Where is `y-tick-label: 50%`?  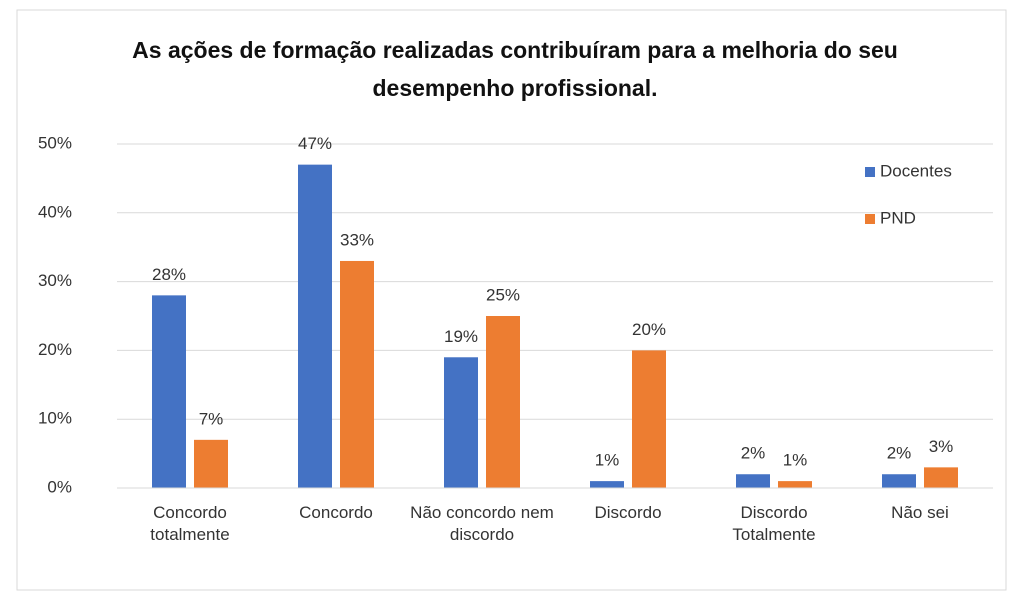
y-tick-label: 50% is located at coordinates (55, 142).